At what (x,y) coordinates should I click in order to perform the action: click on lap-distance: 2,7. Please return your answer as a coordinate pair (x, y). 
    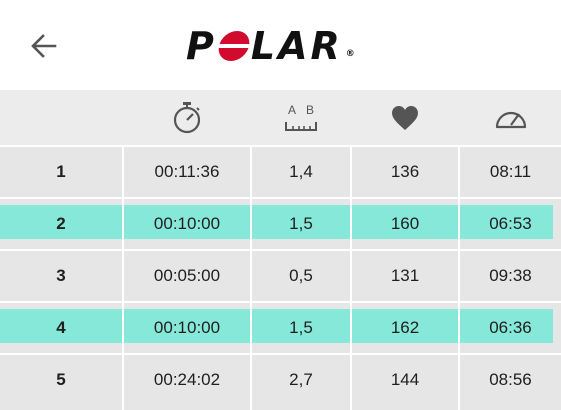
    Looking at the image, I should click on (301, 379).